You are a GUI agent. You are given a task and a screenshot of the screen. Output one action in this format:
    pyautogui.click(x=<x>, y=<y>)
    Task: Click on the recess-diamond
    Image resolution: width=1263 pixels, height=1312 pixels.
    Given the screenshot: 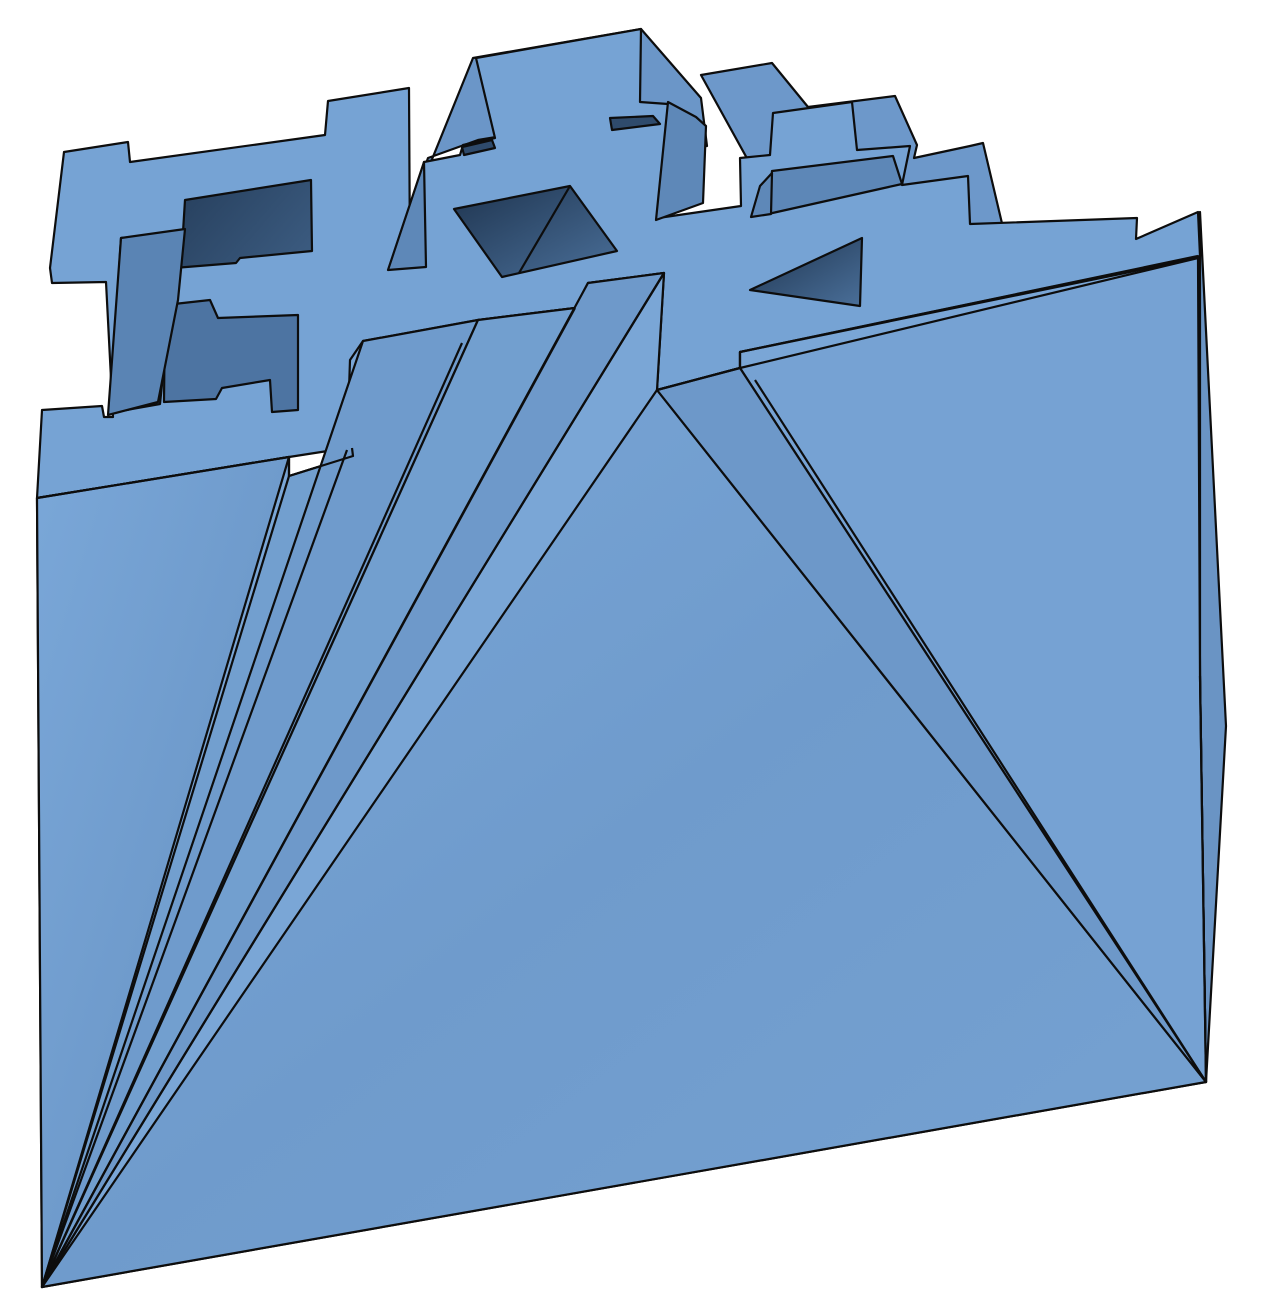 What is the action you would take?
    pyautogui.click(x=535, y=231)
    